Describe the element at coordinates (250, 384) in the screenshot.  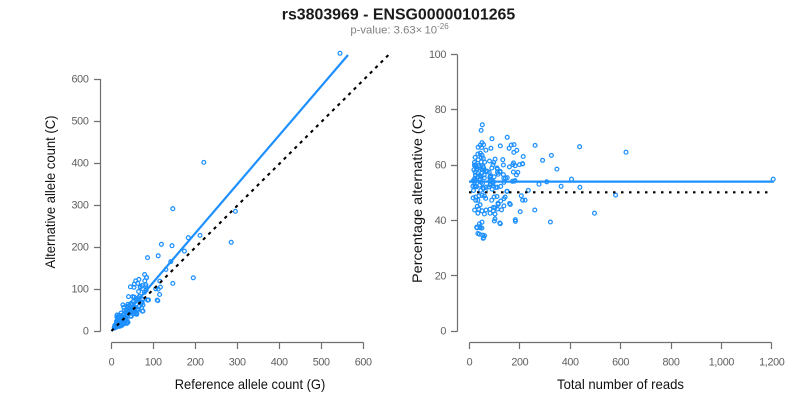
I see `svg-text: Reference allele count (G)` at that location.